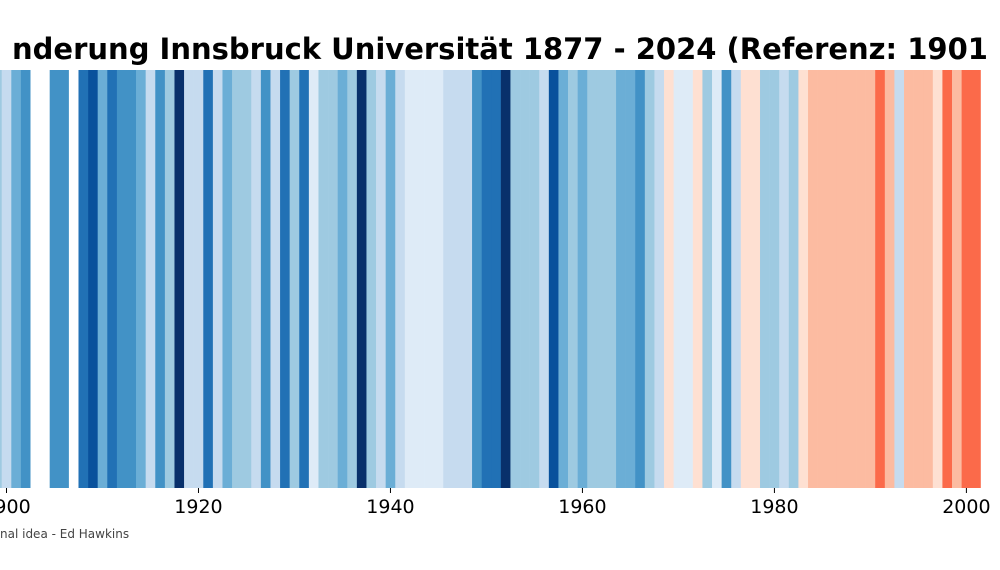 The height and width of the screenshot is (570, 1000). What do you see at coordinates (457, 279) in the screenshot?
I see `stripe-1947` at bounding box center [457, 279].